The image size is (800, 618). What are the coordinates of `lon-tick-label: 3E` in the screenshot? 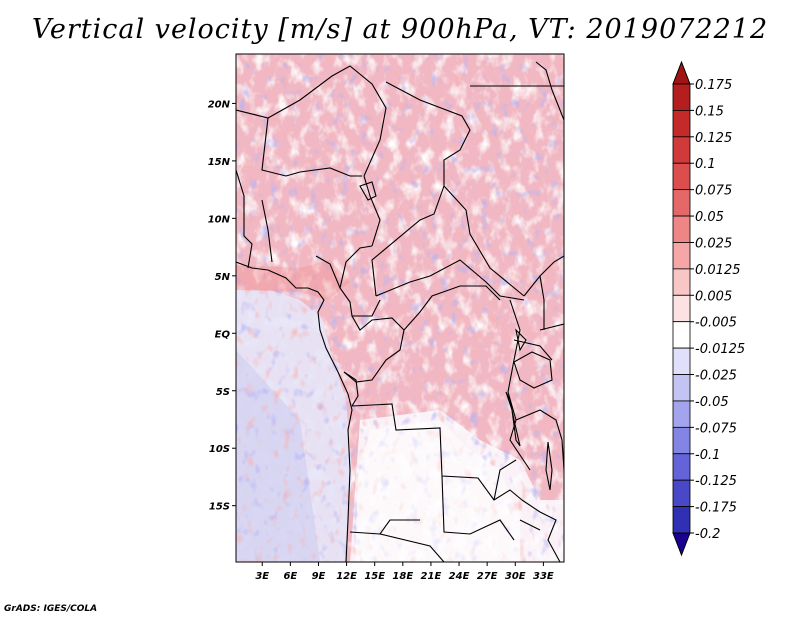 It's located at (262, 576).